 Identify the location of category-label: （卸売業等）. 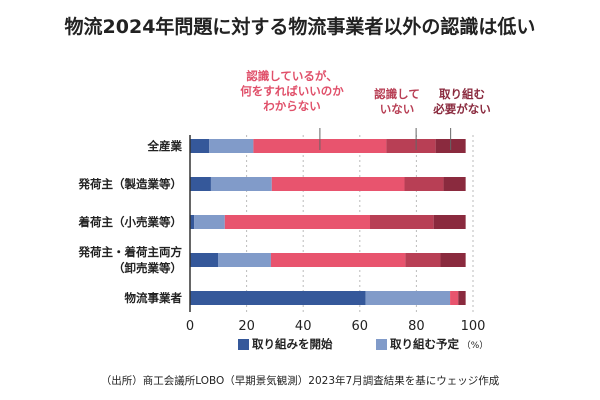
(147, 268).